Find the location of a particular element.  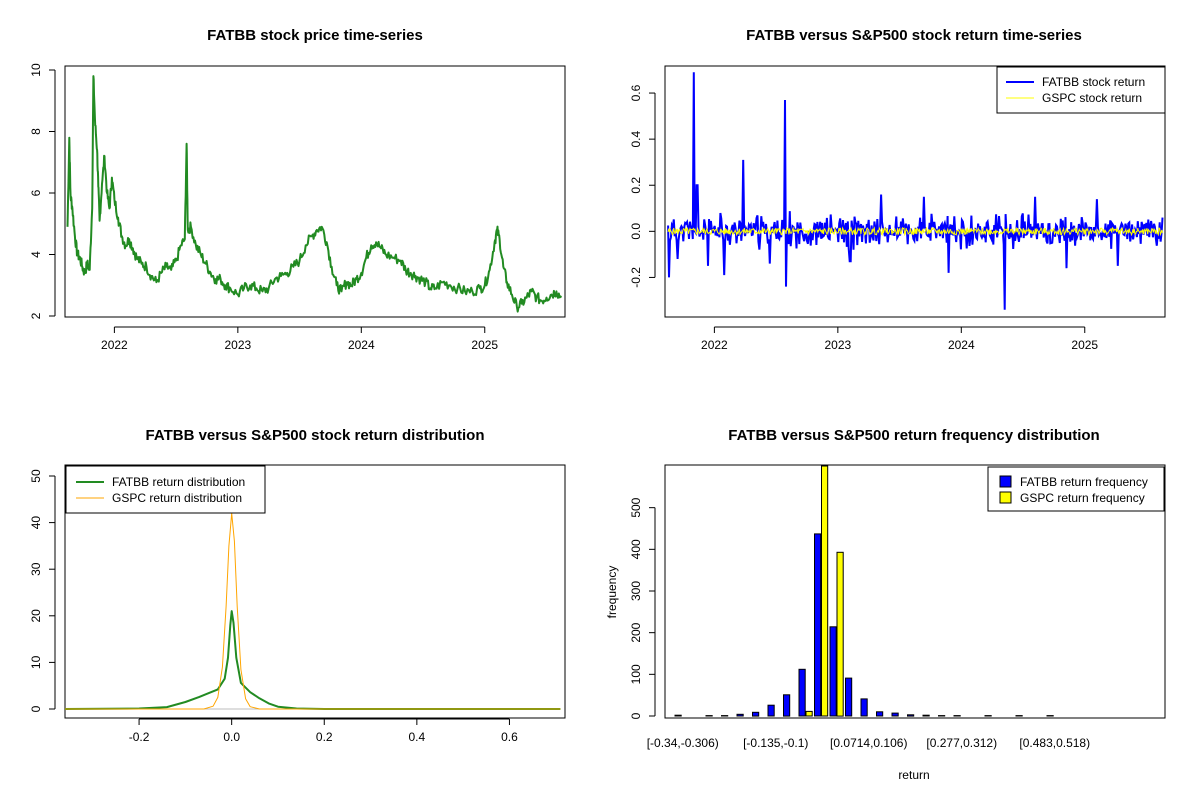

fatbb-density-line is located at coordinates (312, 660).